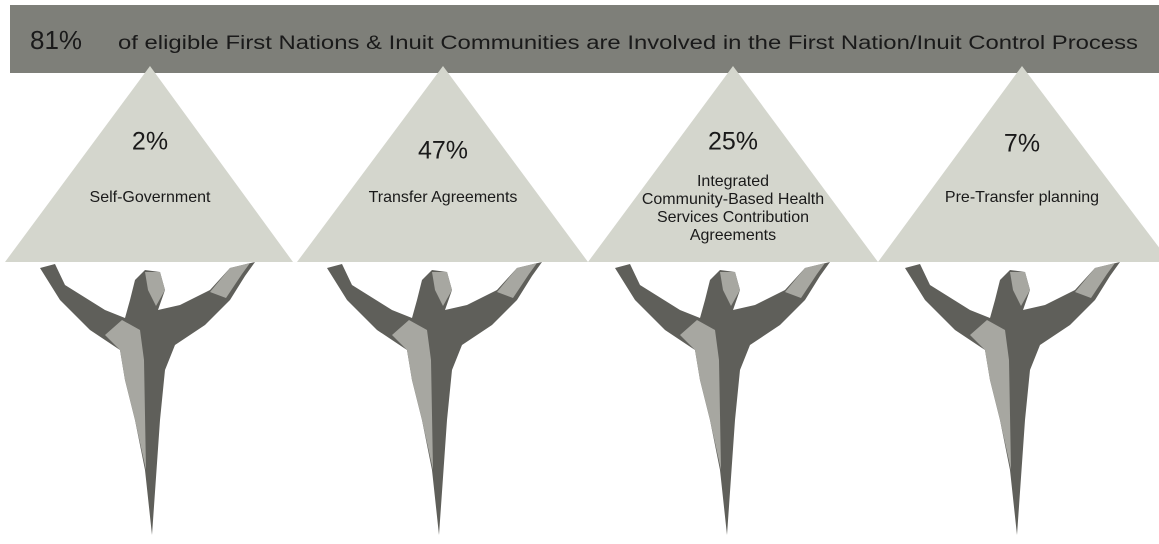 The width and height of the screenshot is (1159, 544). Describe the element at coordinates (1022, 144) in the screenshot. I see `item-value: 7%` at that location.